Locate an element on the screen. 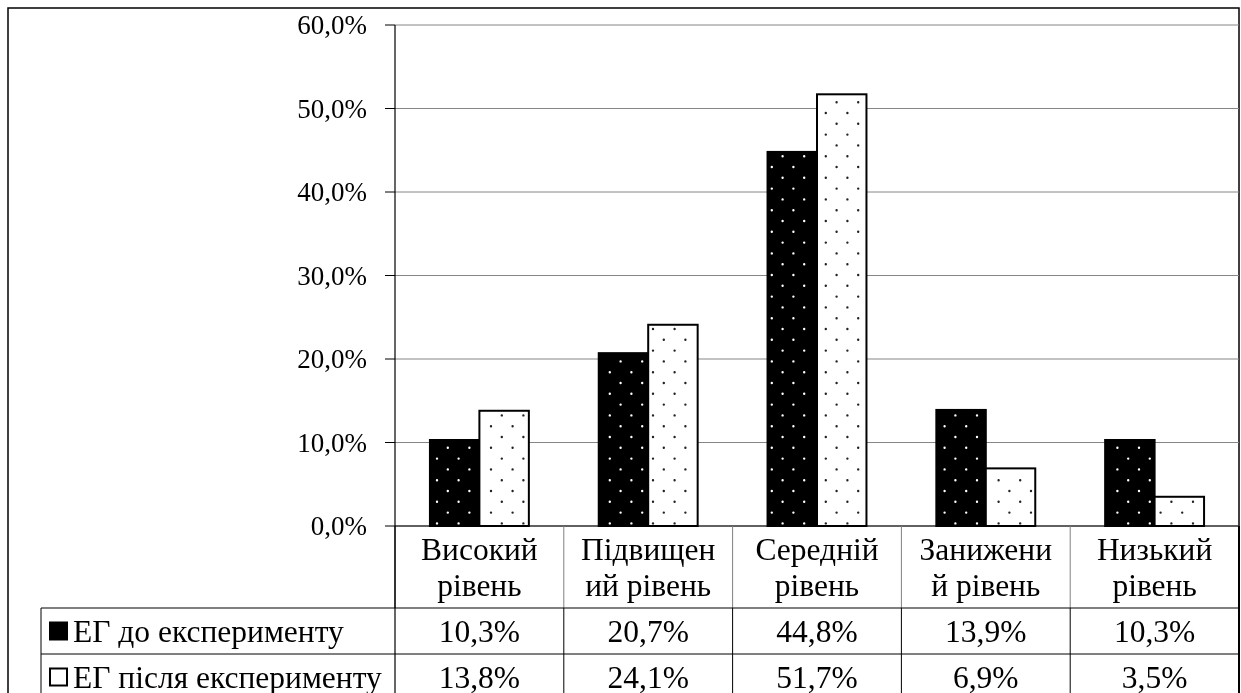 Image resolution: width=1241 pixels, height=693 pixels. y-tick-label: 10,0% is located at coordinates (332, 442).